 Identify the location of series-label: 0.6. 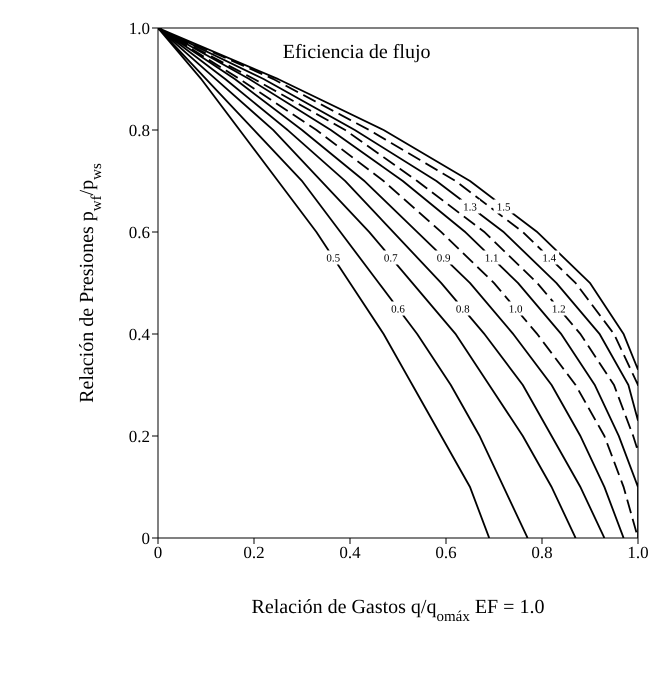
(398, 310).